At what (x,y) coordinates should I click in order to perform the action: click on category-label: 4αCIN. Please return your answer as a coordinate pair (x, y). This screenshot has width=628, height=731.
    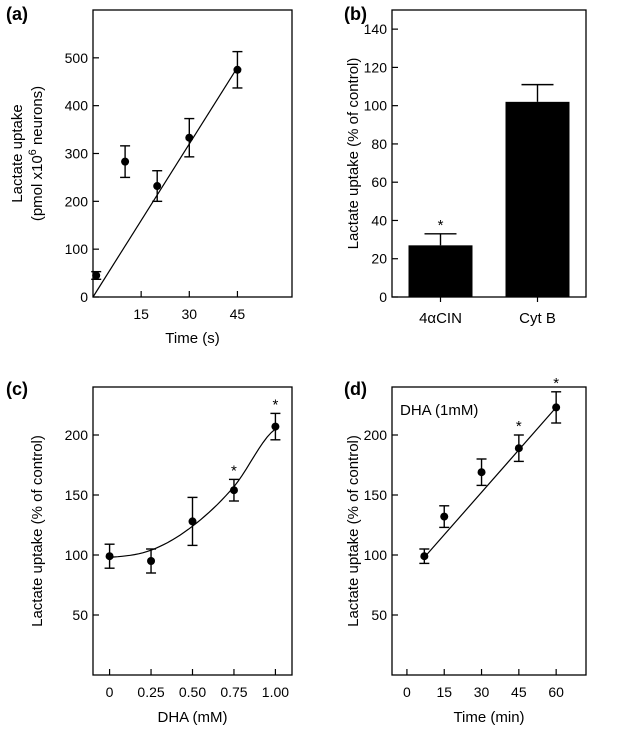
    Looking at the image, I should click on (440, 318).